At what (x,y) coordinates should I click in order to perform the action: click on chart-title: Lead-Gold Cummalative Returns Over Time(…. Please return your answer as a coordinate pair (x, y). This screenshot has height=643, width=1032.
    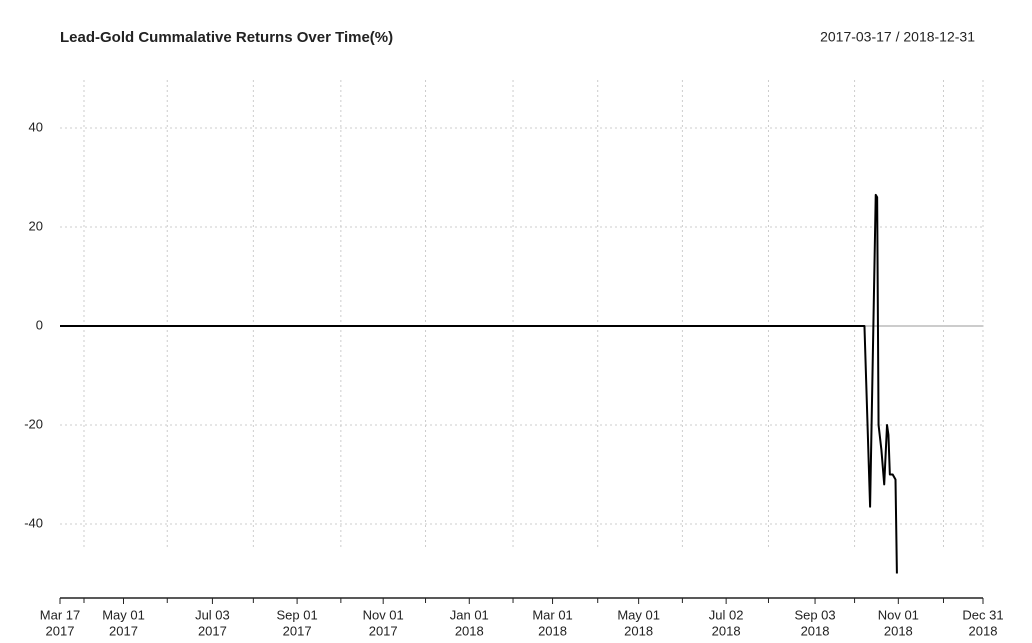
    Looking at the image, I should click on (226, 37).